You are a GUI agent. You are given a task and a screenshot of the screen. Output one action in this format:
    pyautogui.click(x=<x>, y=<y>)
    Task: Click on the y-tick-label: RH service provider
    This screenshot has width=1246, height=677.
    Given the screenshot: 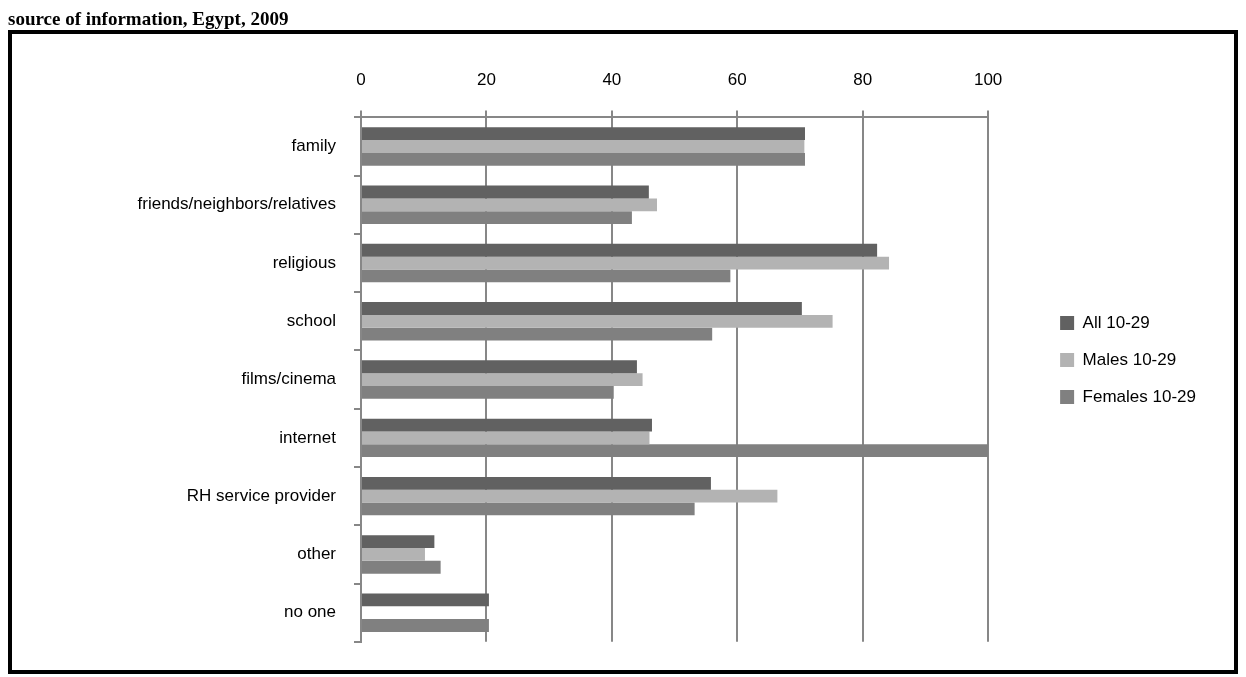 What is the action you would take?
    pyautogui.click(x=261, y=495)
    